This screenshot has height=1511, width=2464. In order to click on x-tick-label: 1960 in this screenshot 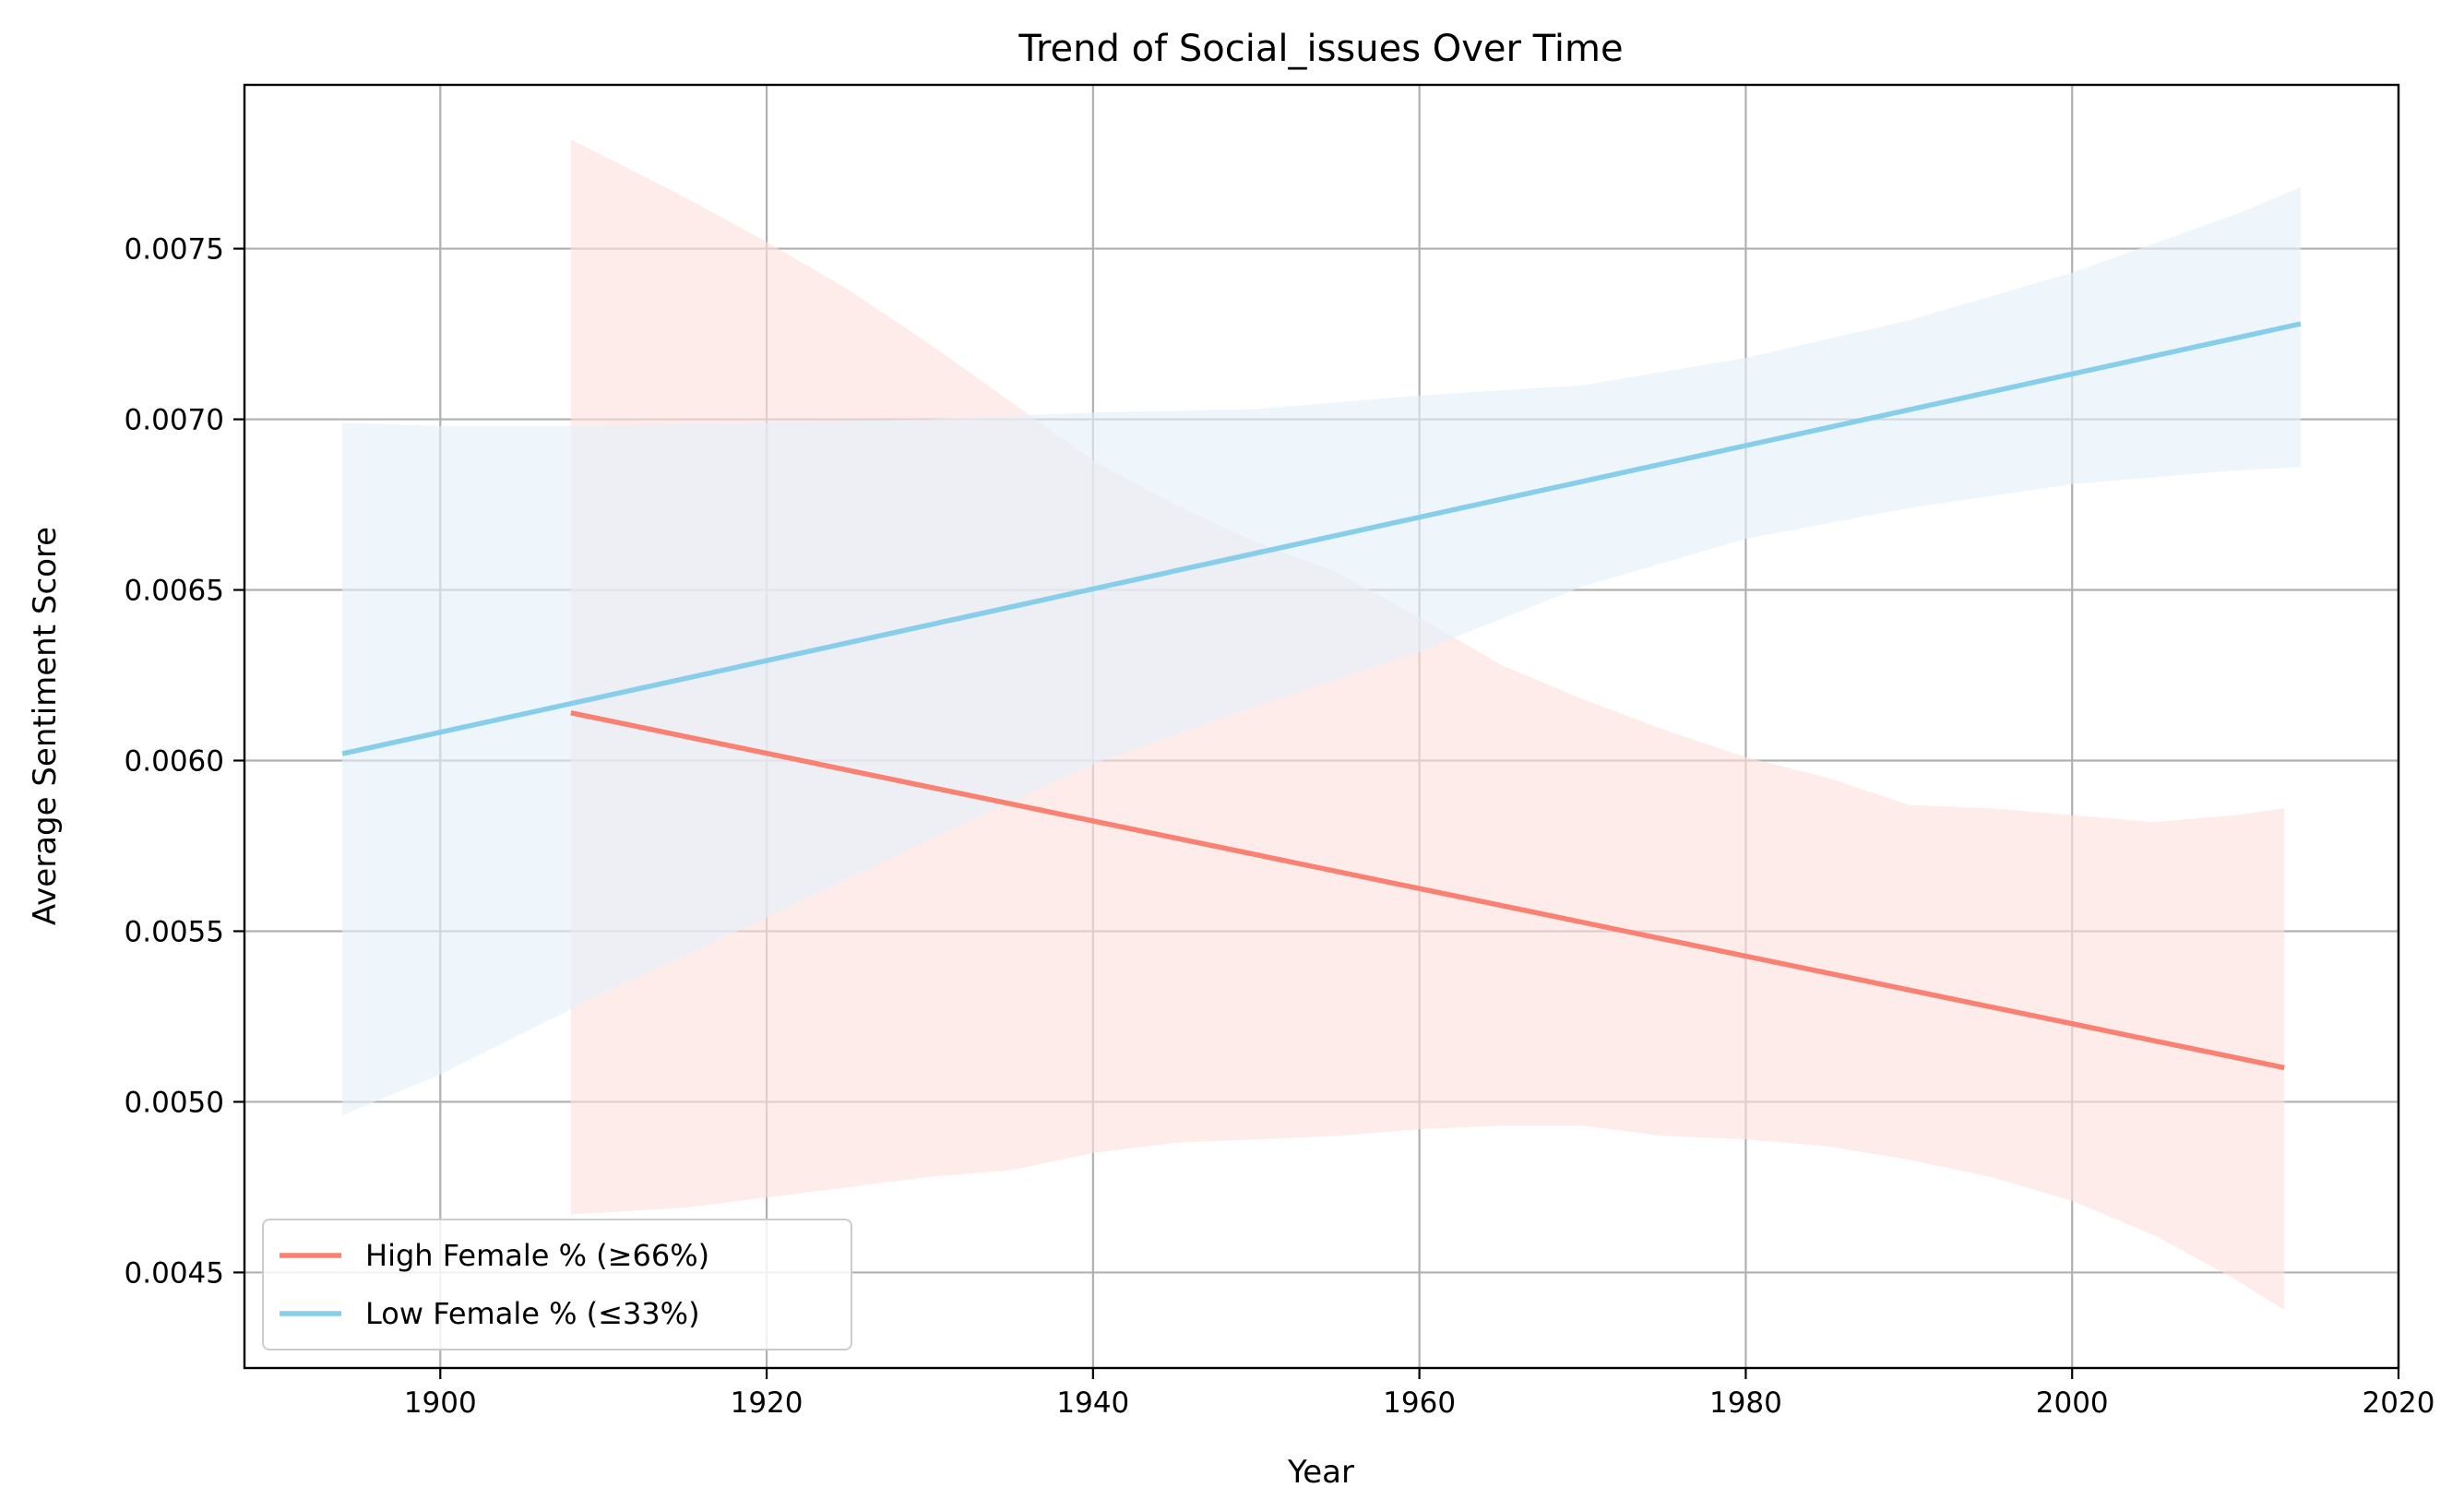, I will do `click(1419, 1403)`.